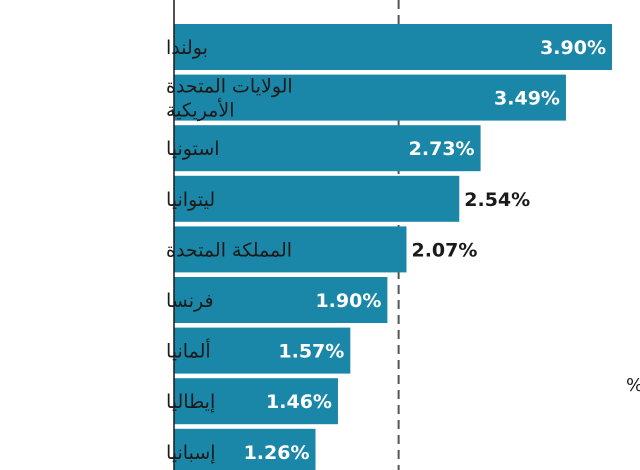 The width and height of the screenshot is (640, 470). What do you see at coordinates (277, 453) in the screenshot?
I see `value-label: 1.26%` at bounding box center [277, 453].